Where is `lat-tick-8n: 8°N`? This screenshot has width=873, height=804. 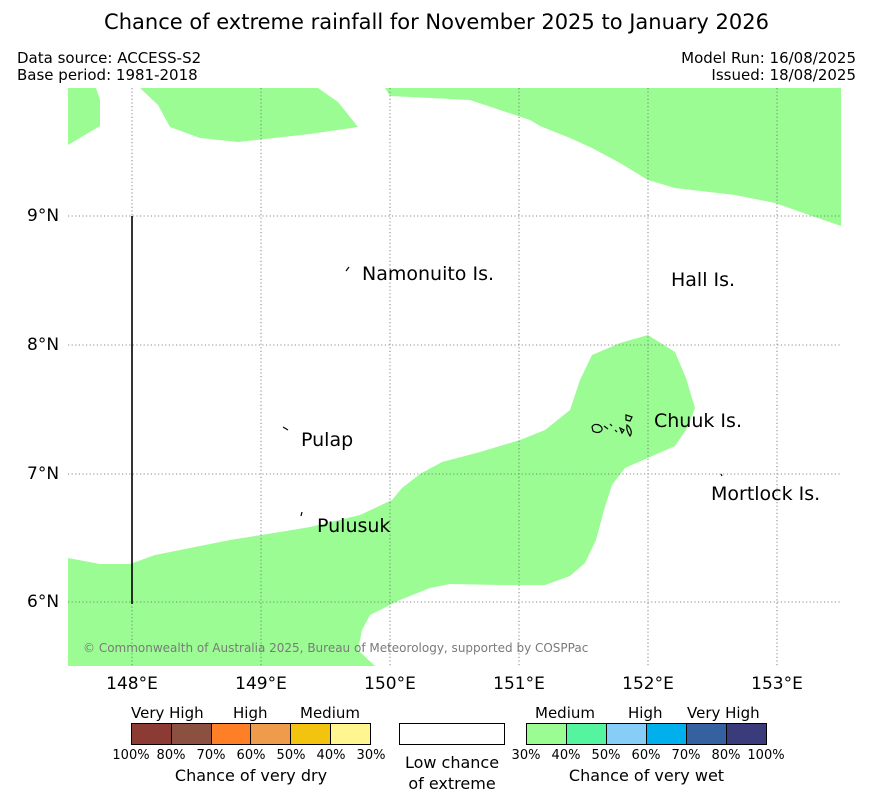 lat-tick-8n: 8°N is located at coordinates (43, 345).